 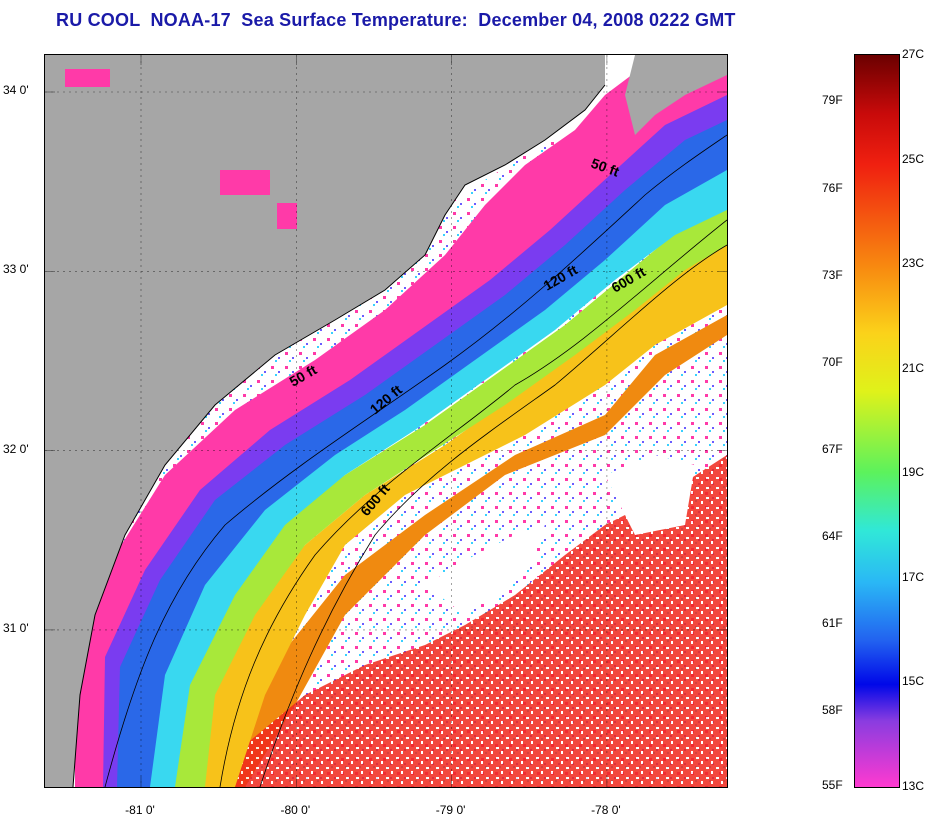 I want to click on latitude-tick-label: 33 0', so click(x=16, y=269).